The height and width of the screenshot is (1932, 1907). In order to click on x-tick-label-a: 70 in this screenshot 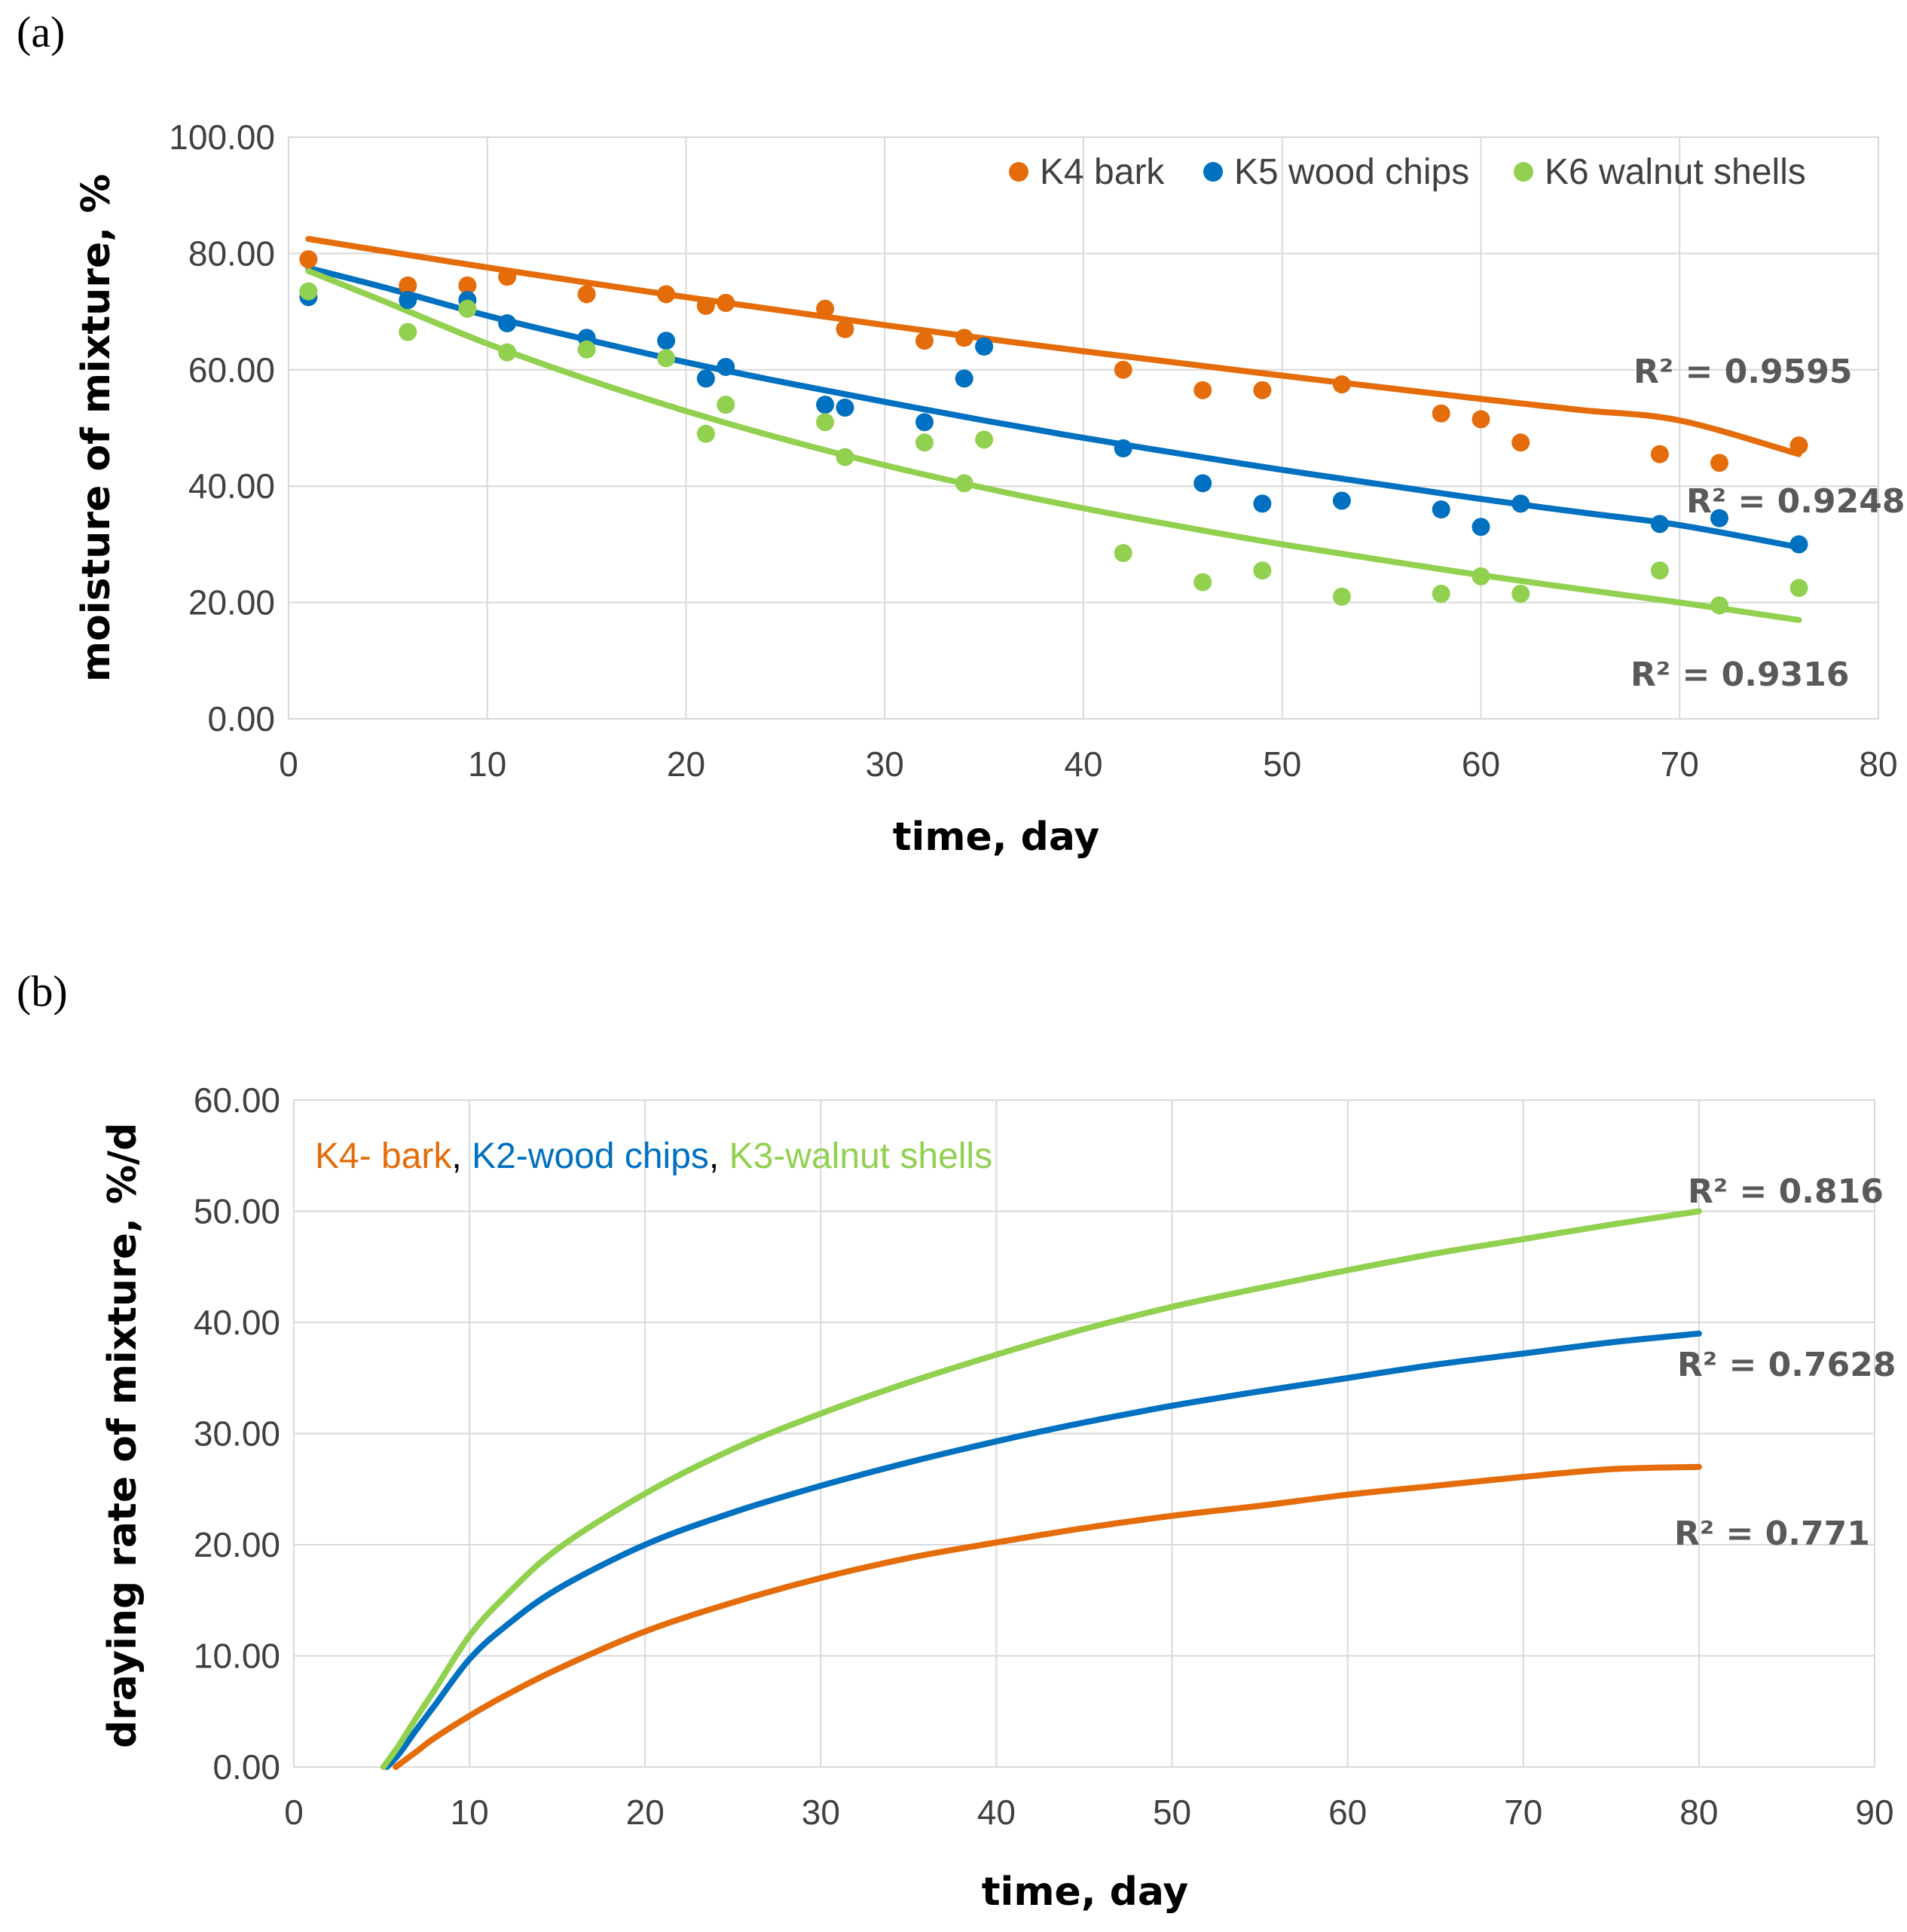, I will do `click(1680, 764)`.